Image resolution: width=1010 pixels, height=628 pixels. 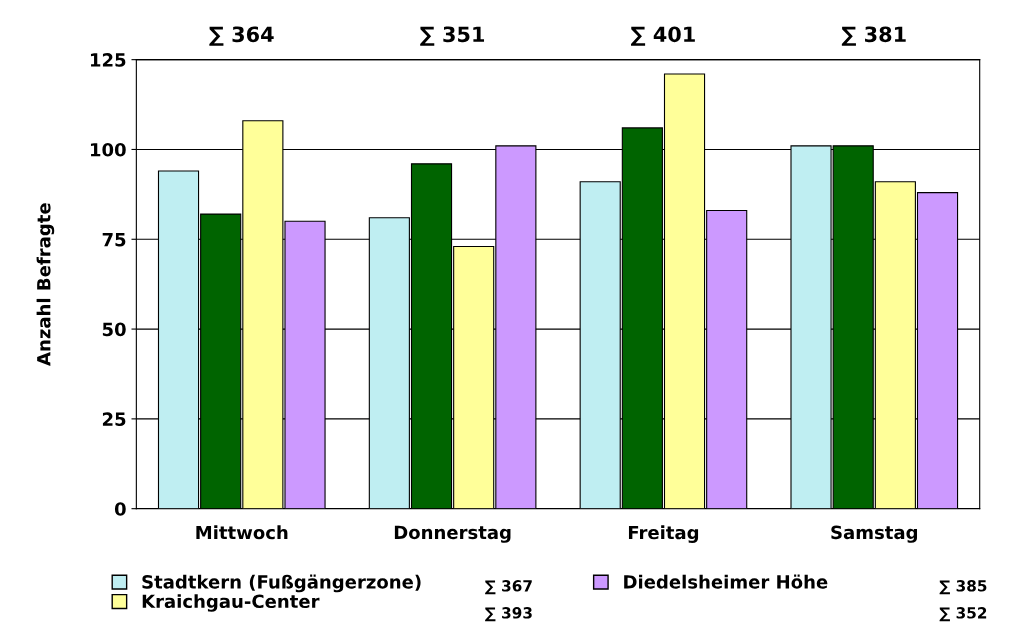 What do you see at coordinates (114, 239) in the screenshot?
I see `y-tick-label: 75` at bounding box center [114, 239].